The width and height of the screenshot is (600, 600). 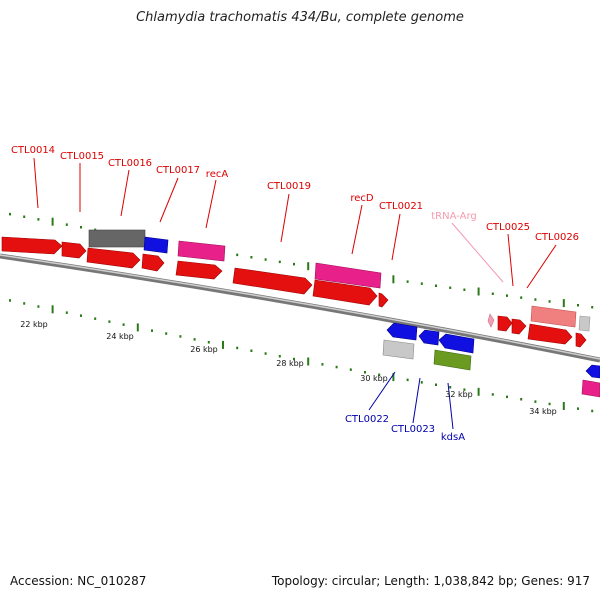 What do you see at coordinates (156, 245) in the screenshot?
I see `feature-box-blue` at bounding box center [156, 245].